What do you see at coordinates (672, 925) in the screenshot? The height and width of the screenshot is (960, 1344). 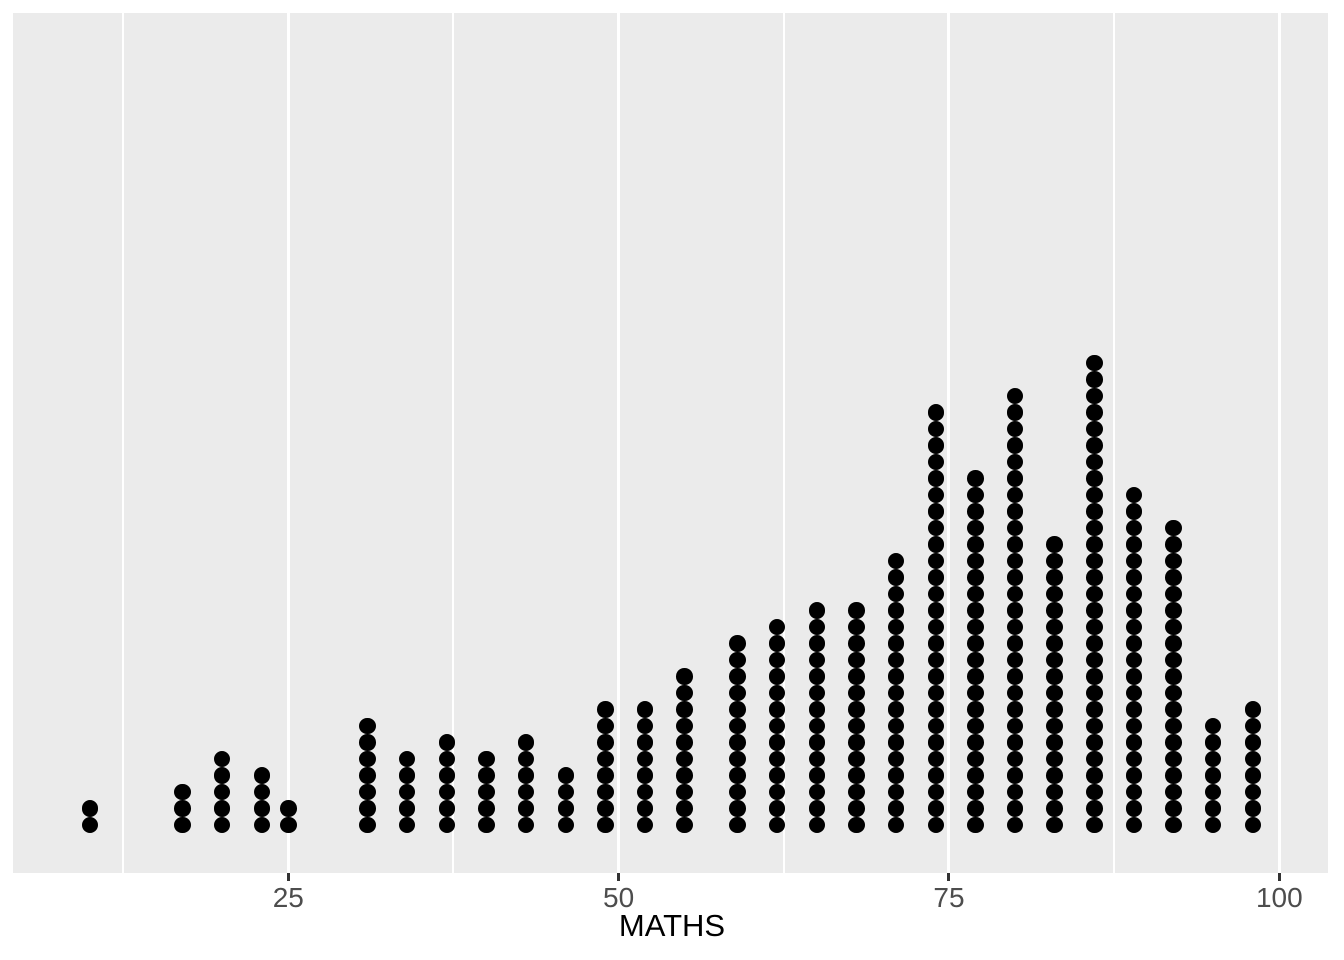 I see `x-axis-title: MATHS` at bounding box center [672, 925].